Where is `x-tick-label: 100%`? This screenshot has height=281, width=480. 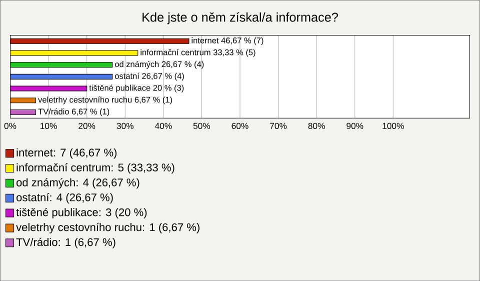 x-tick-label: 100% is located at coordinates (393, 125).